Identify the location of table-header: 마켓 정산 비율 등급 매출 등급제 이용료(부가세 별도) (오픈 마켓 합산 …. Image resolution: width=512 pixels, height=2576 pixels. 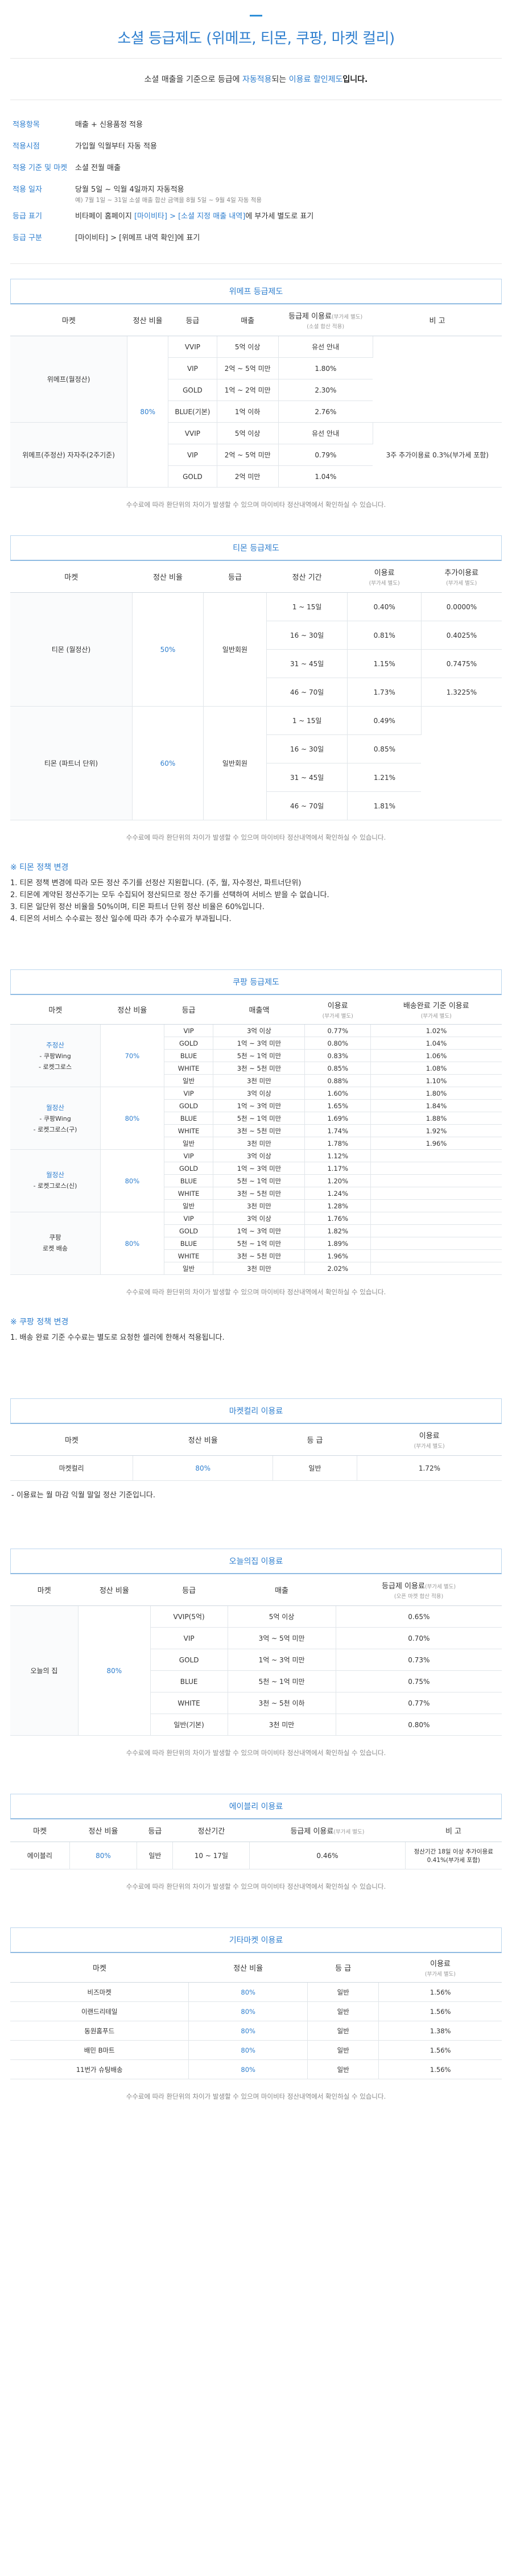
(256, 1590).